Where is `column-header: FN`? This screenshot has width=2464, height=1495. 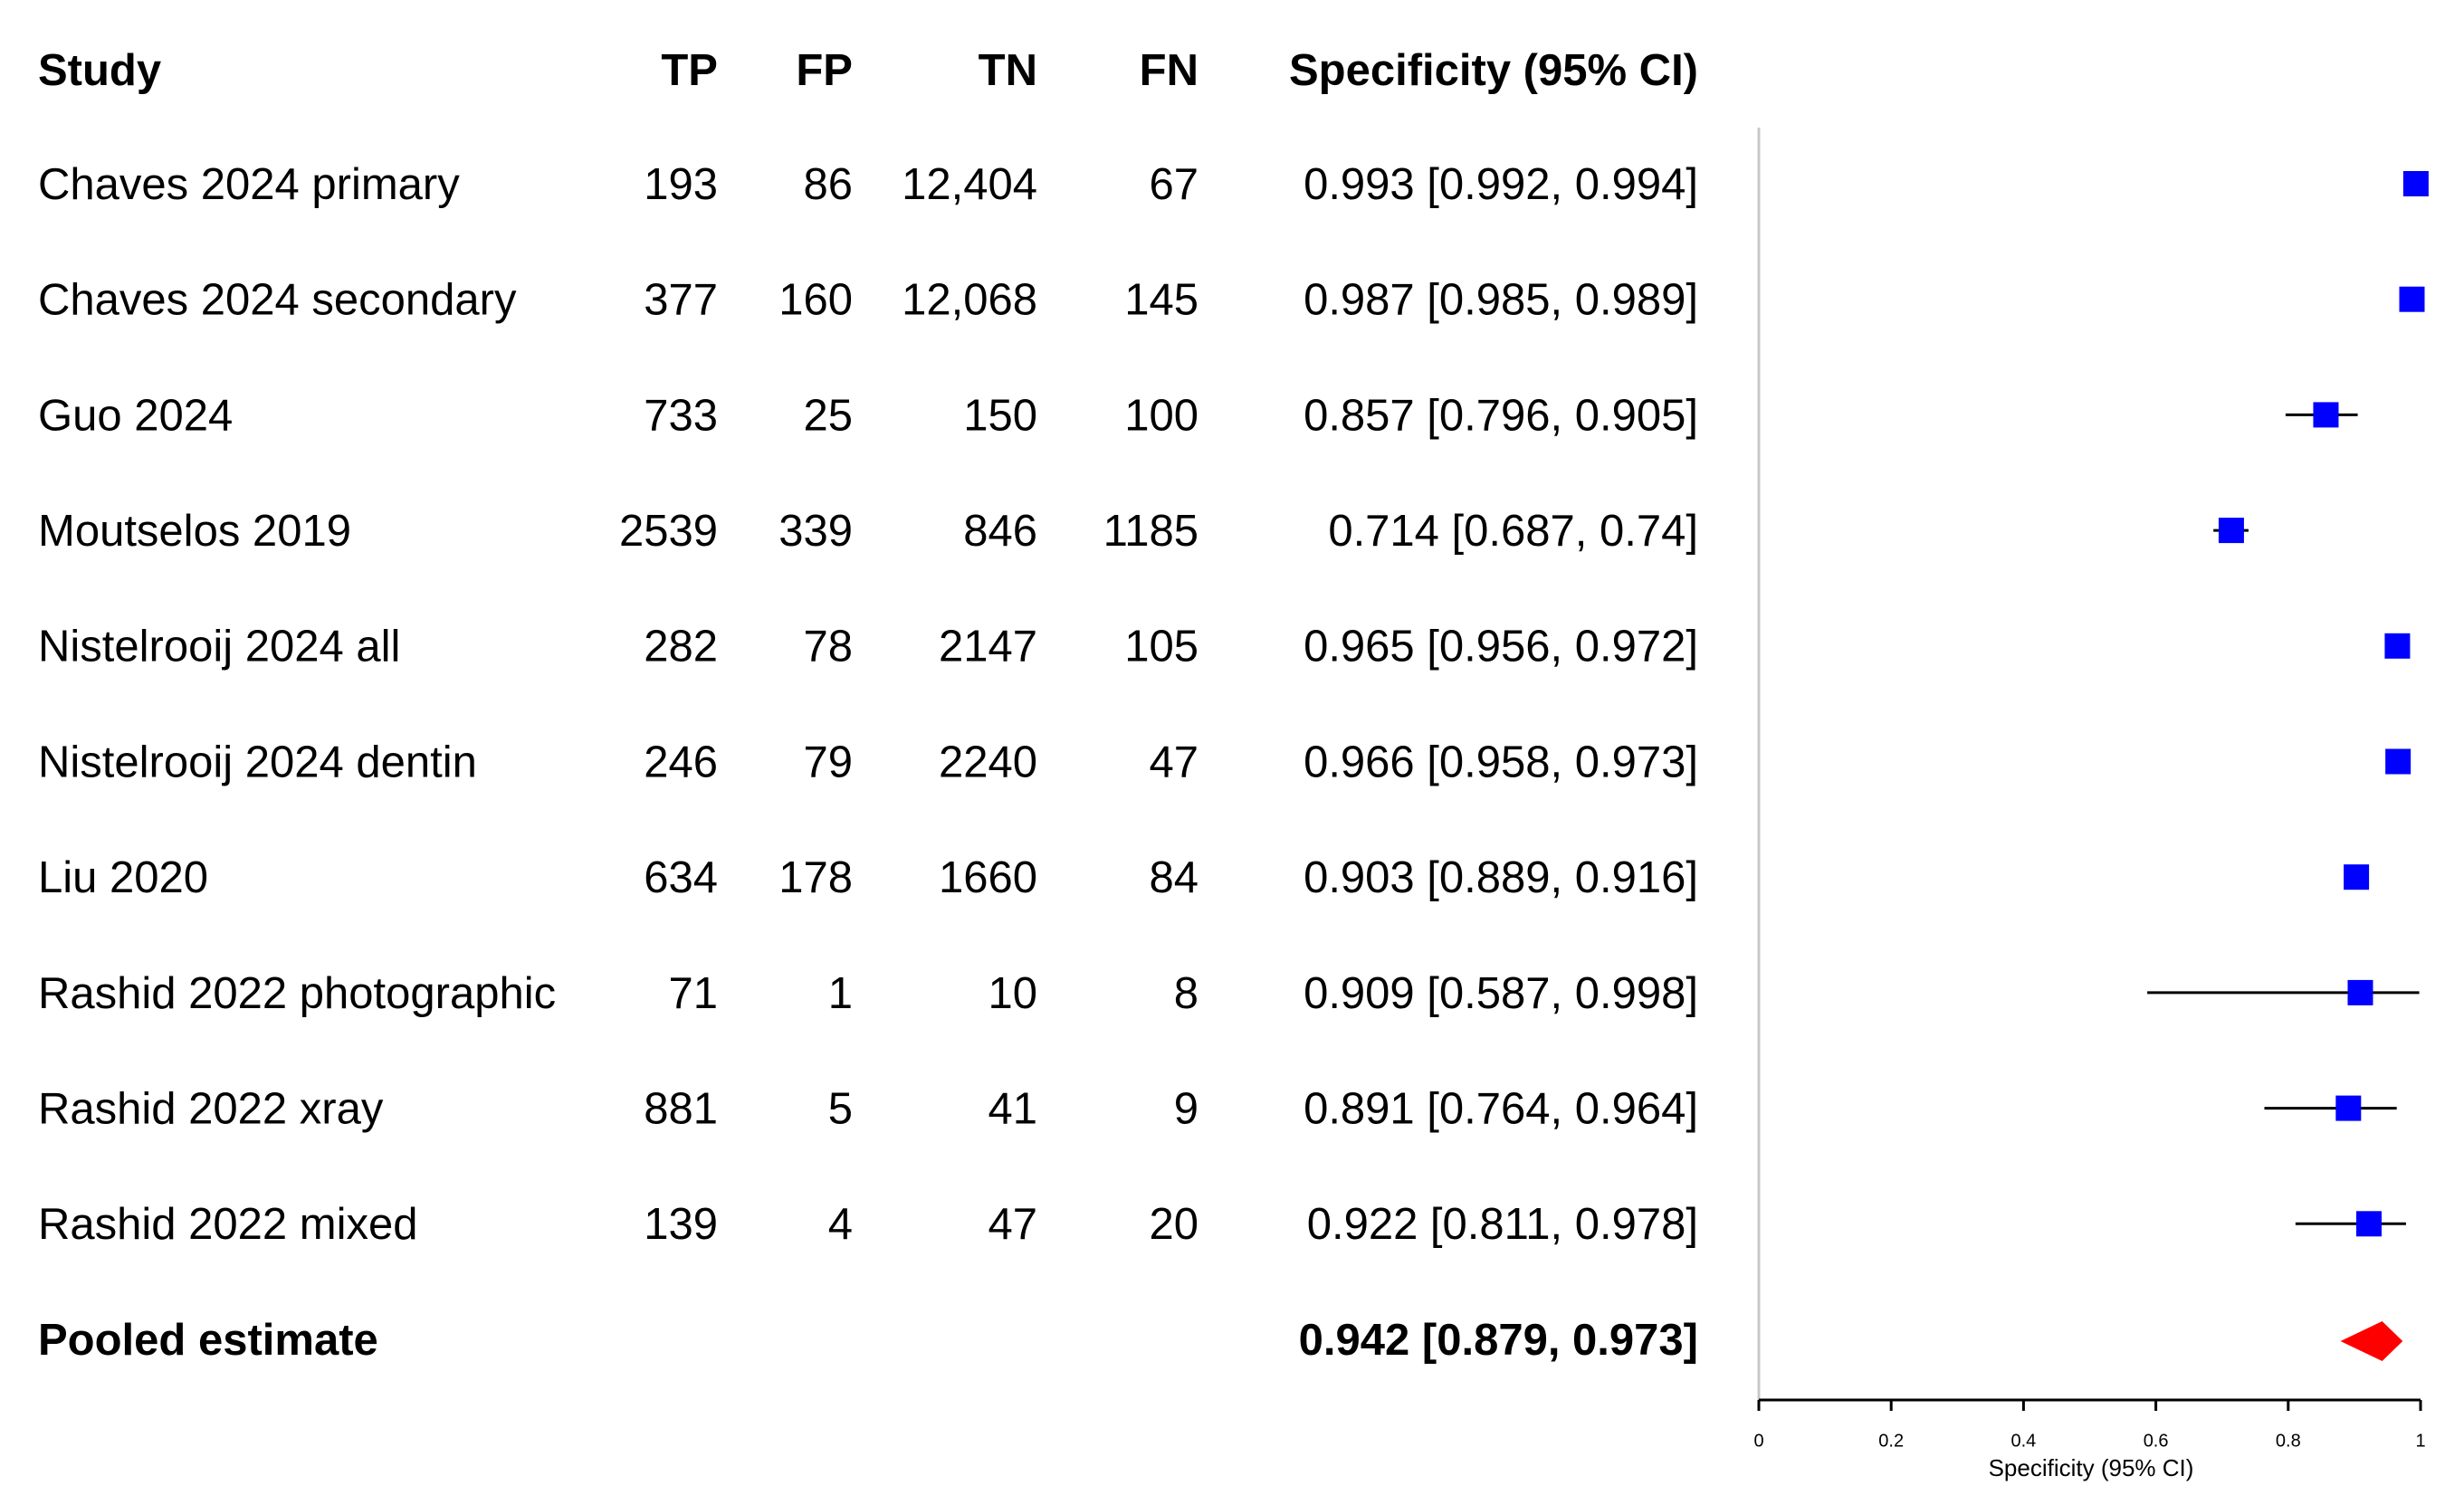 column-header: FN is located at coordinates (1169, 70).